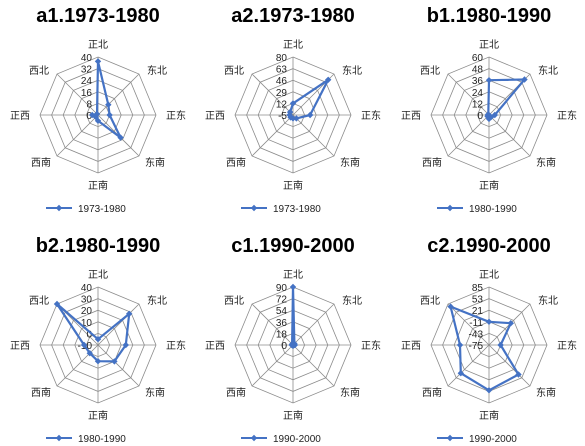 This screenshot has width=585, height=446. Describe the element at coordinates (489, 16) in the screenshot. I see `panel-title: b1.1980-1990` at that location.